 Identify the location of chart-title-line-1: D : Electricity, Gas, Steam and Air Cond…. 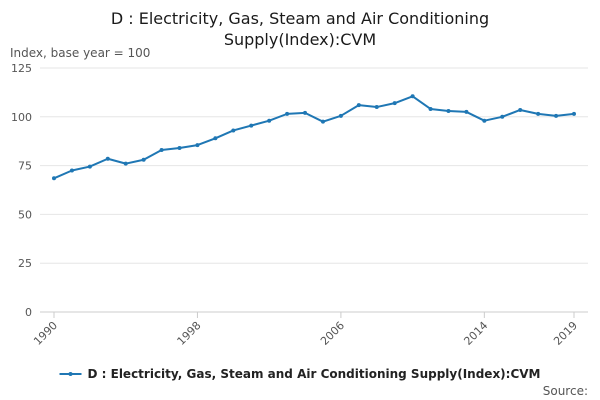
(300, 18).